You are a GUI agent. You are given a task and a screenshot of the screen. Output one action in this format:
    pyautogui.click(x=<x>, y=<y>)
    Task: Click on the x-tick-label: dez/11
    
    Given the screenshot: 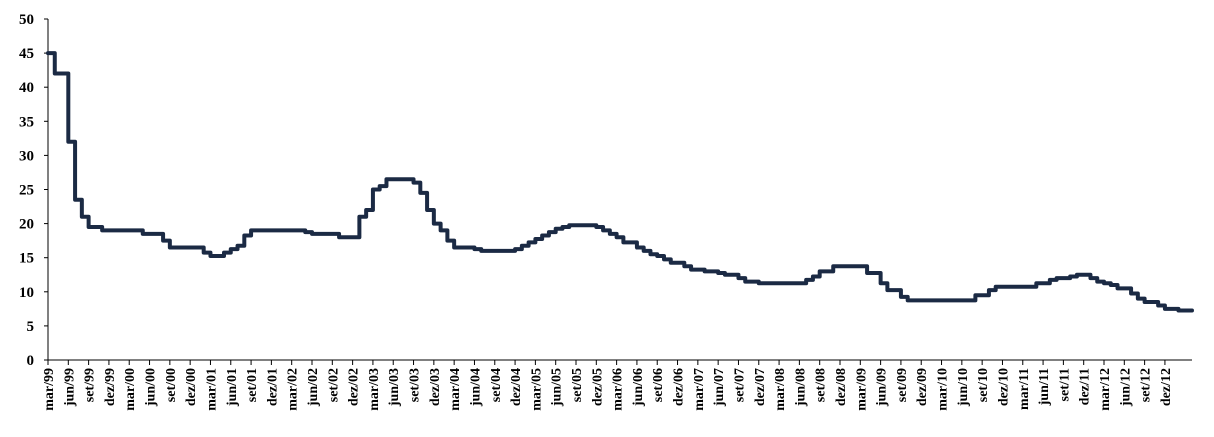 What is the action you would take?
    pyautogui.click(x=1085, y=386)
    